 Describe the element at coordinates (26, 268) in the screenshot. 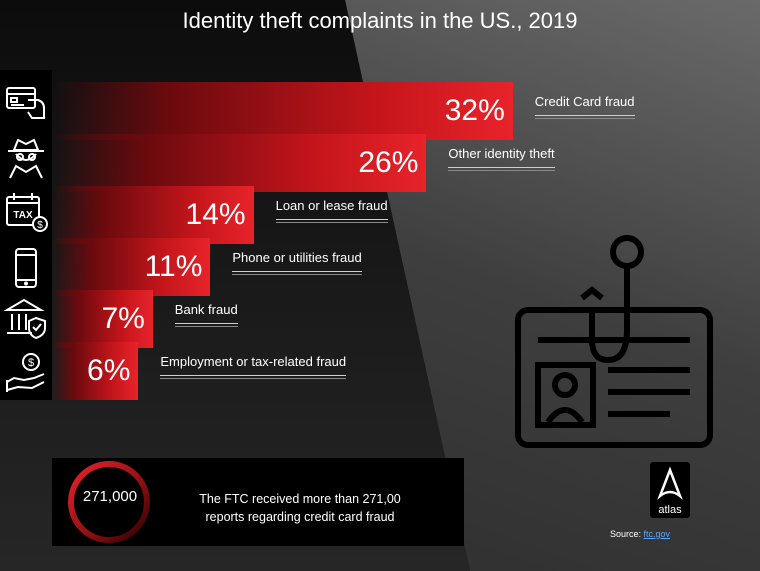

I see `smartphone-icon` at that location.